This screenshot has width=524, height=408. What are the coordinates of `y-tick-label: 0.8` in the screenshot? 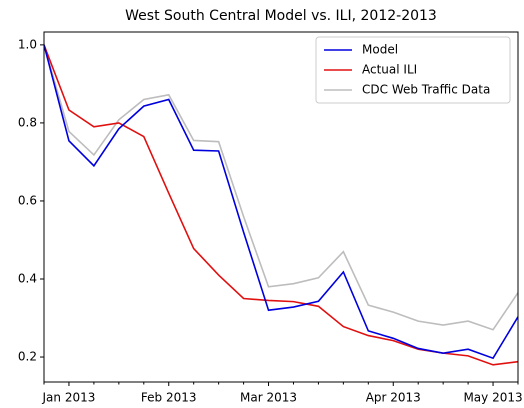 It's located at (27, 122).